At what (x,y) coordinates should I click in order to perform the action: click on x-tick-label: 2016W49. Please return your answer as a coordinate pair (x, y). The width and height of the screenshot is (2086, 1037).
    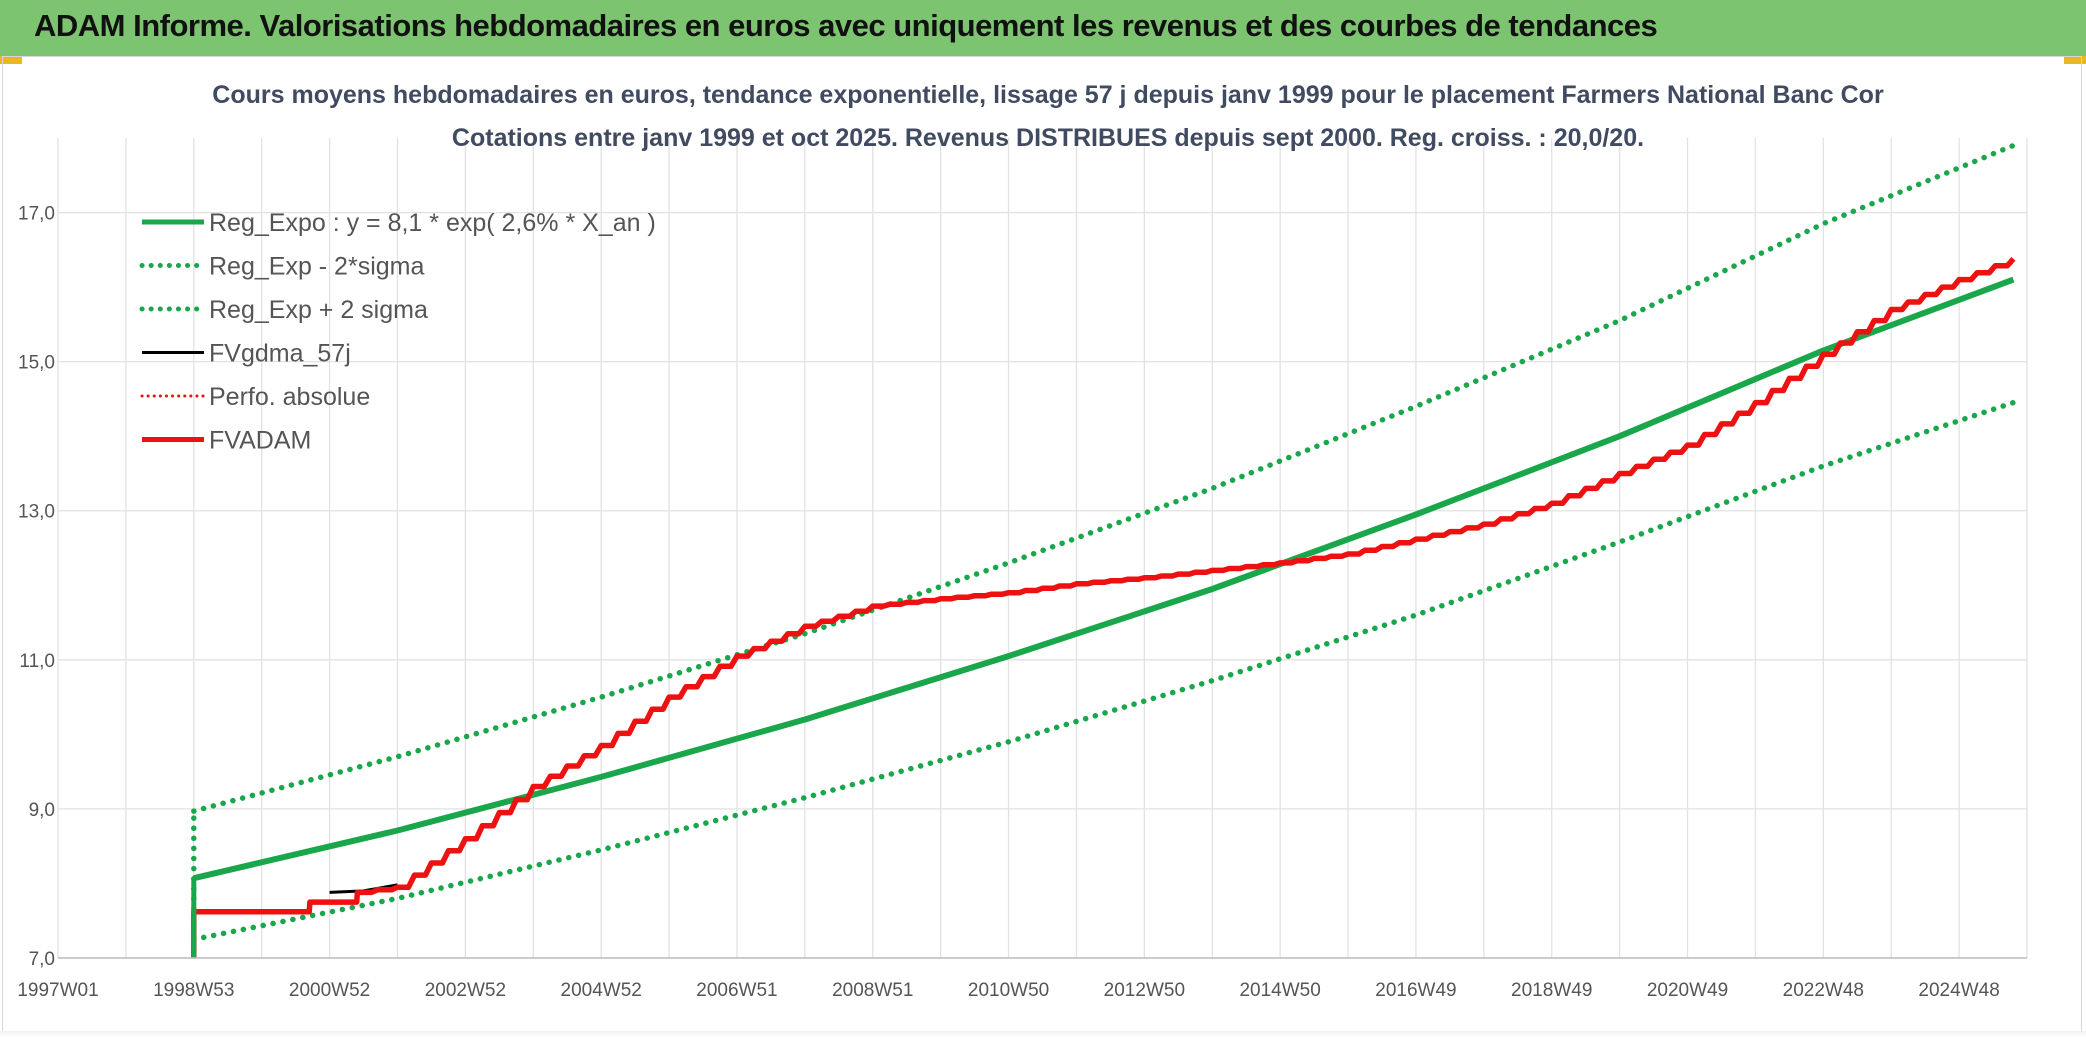
    Looking at the image, I should click on (1415, 990).